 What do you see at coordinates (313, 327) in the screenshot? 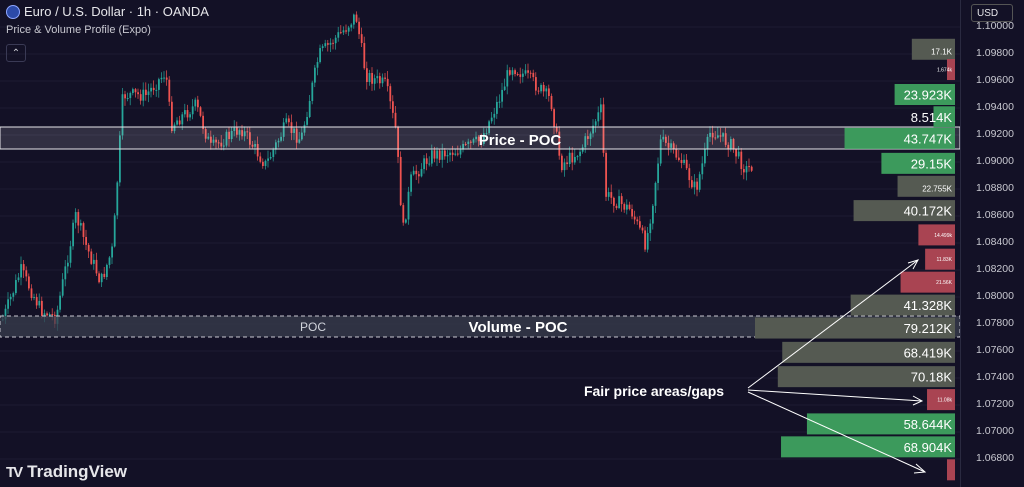
I see `poc-label: POC` at bounding box center [313, 327].